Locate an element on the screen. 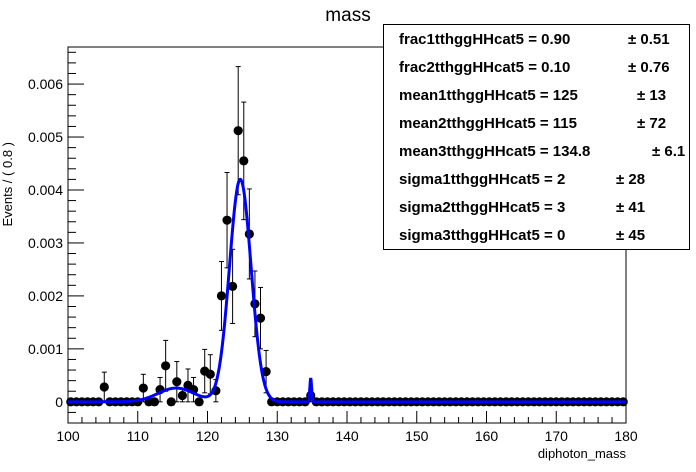 The height and width of the screenshot is (472, 696). x-tick-label: 160 is located at coordinates (487, 436).